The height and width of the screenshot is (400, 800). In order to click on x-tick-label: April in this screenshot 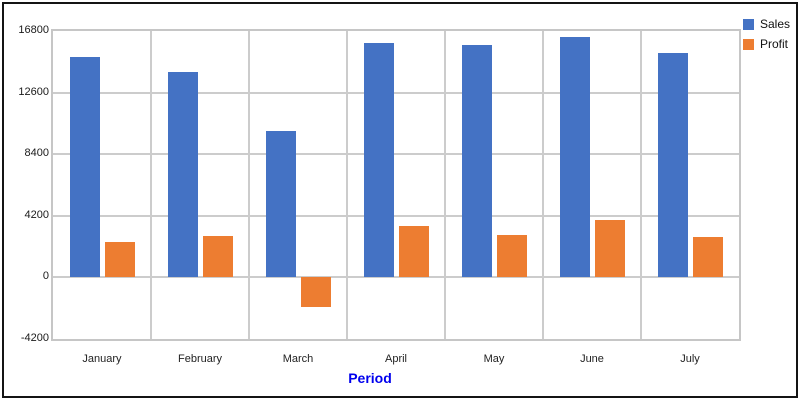, I will do `click(395, 359)`.